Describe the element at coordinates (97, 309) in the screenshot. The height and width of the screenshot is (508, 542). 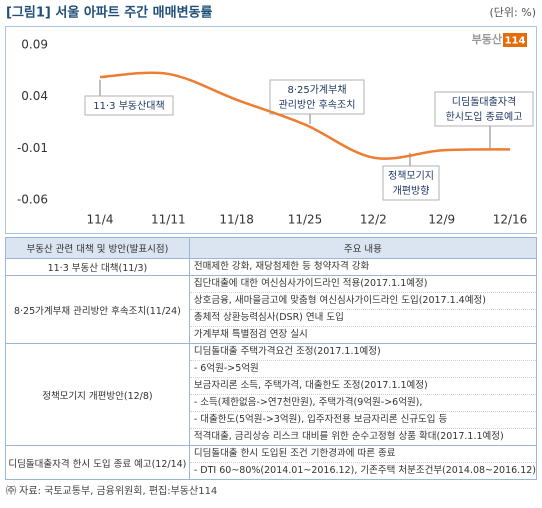
I see `row-label: 8·25가계부채 관리방안 후속조치(11/24)` at that location.